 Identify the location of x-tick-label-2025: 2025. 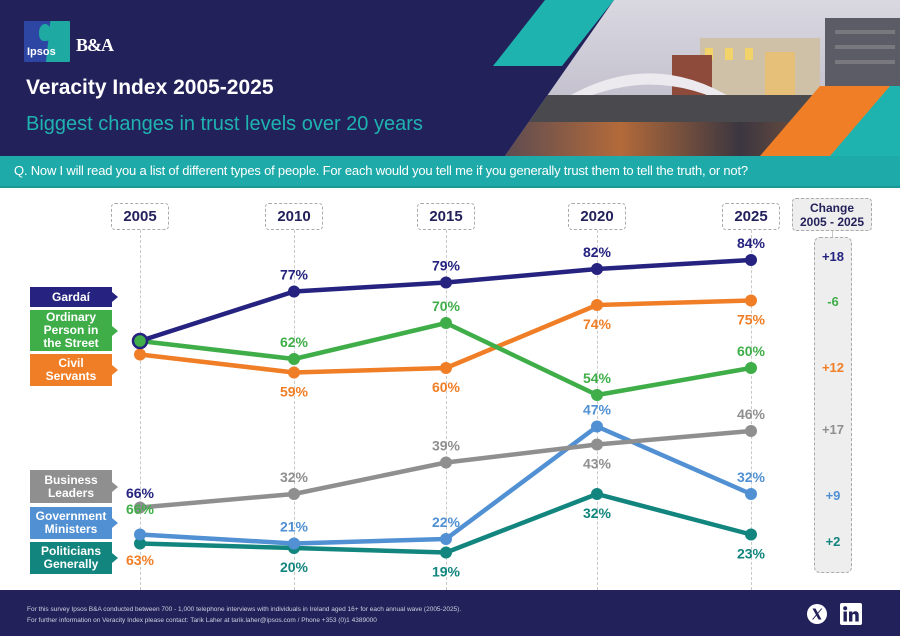
(751, 216).